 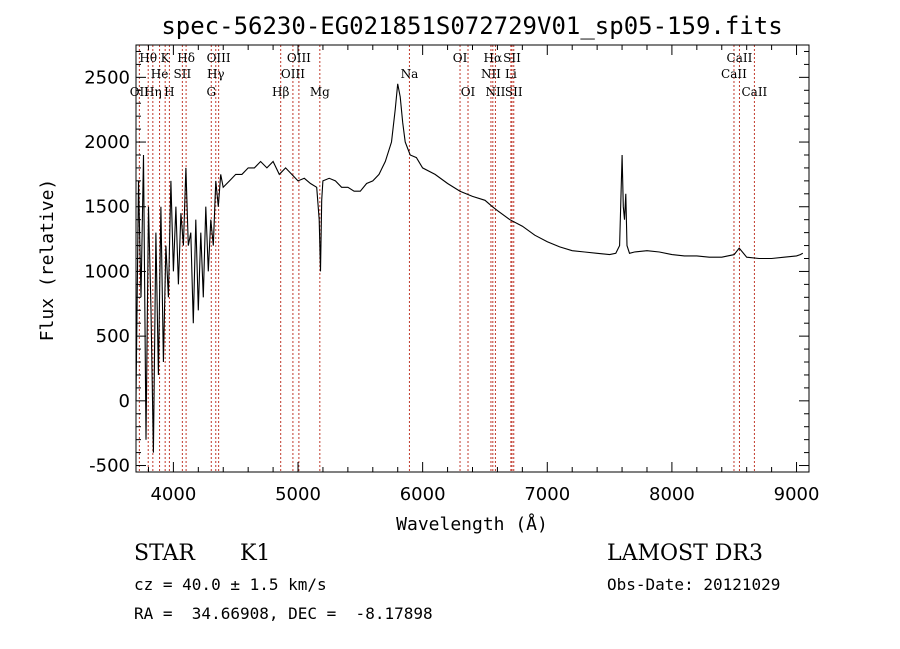 What do you see at coordinates (173, 494) in the screenshot?
I see `x-tick-label-0: 4000` at bounding box center [173, 494].